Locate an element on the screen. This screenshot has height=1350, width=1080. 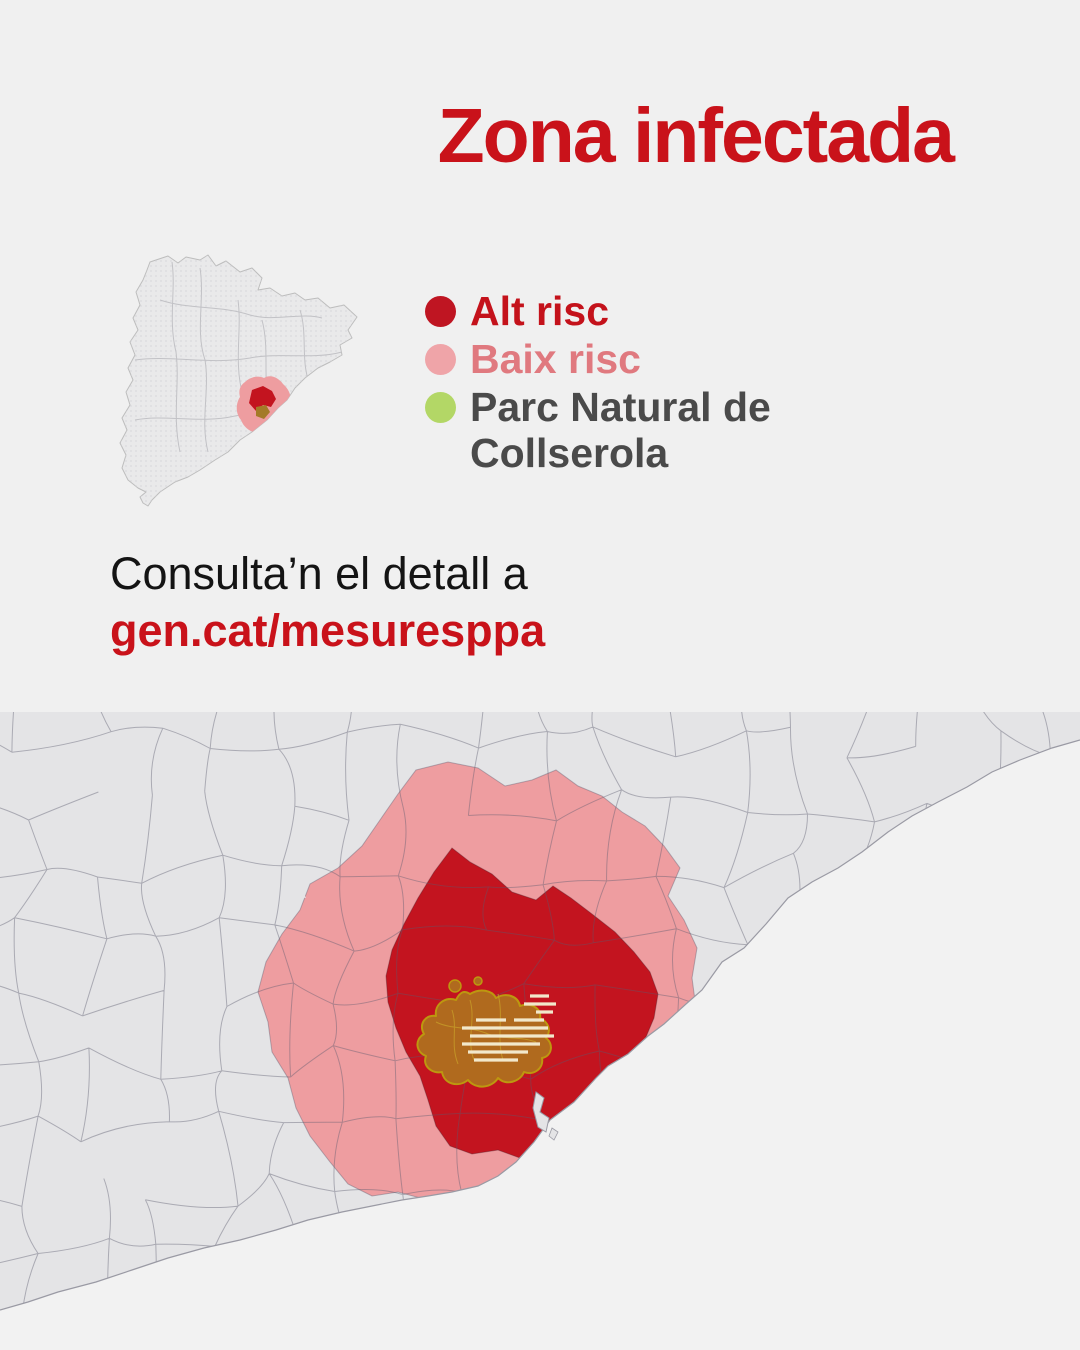
page-title: Zona infectada is located at coordinates (696, 136).